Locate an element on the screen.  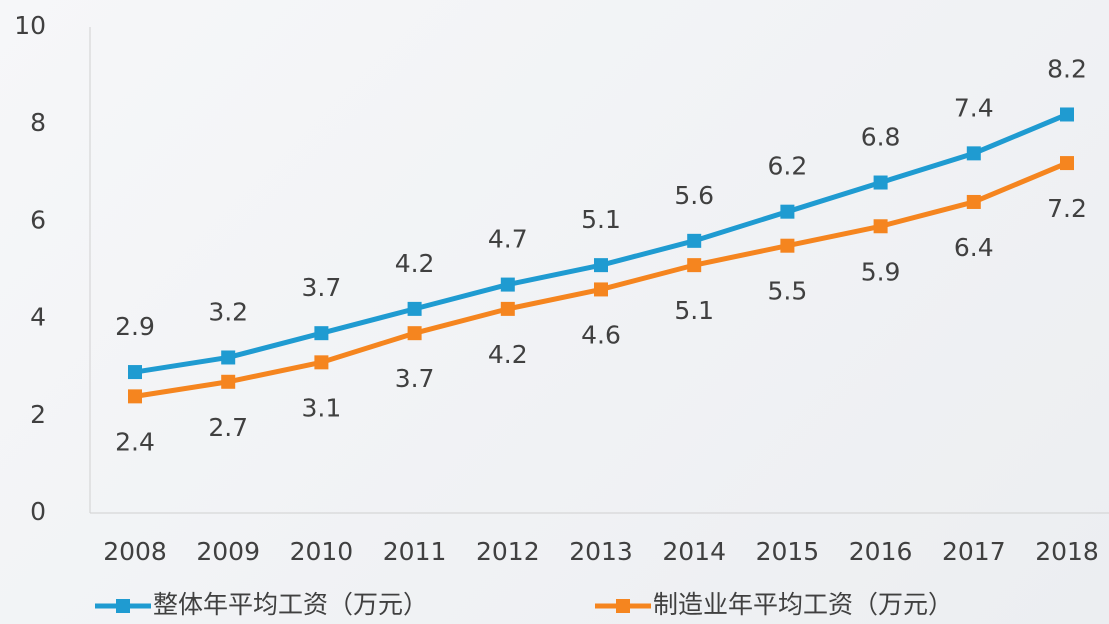
data-label: 7.4 is located at coordinates (974, 107).